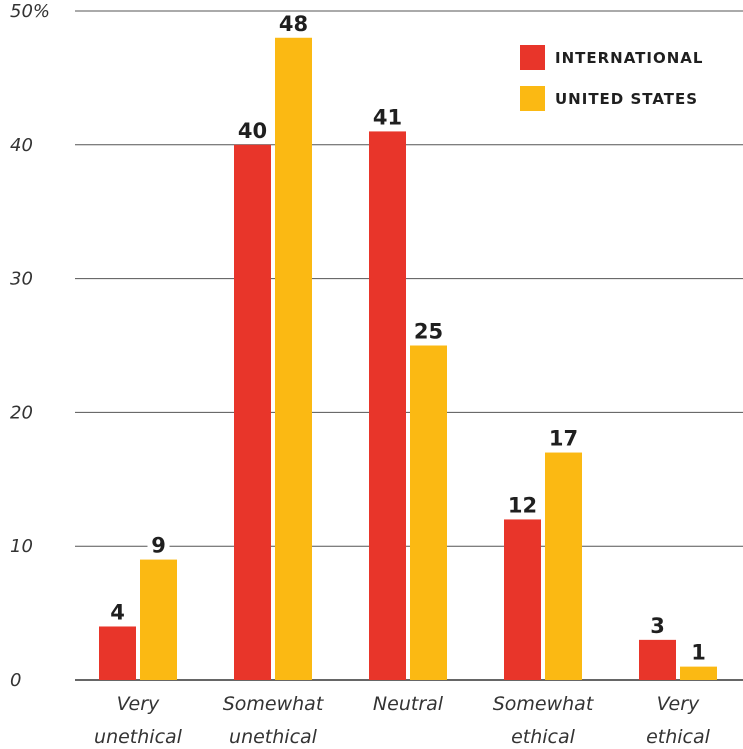 The image size is (743, 749). I want to click on legend: INTERNATIONAL UNITED STATES, so click(627, 77).